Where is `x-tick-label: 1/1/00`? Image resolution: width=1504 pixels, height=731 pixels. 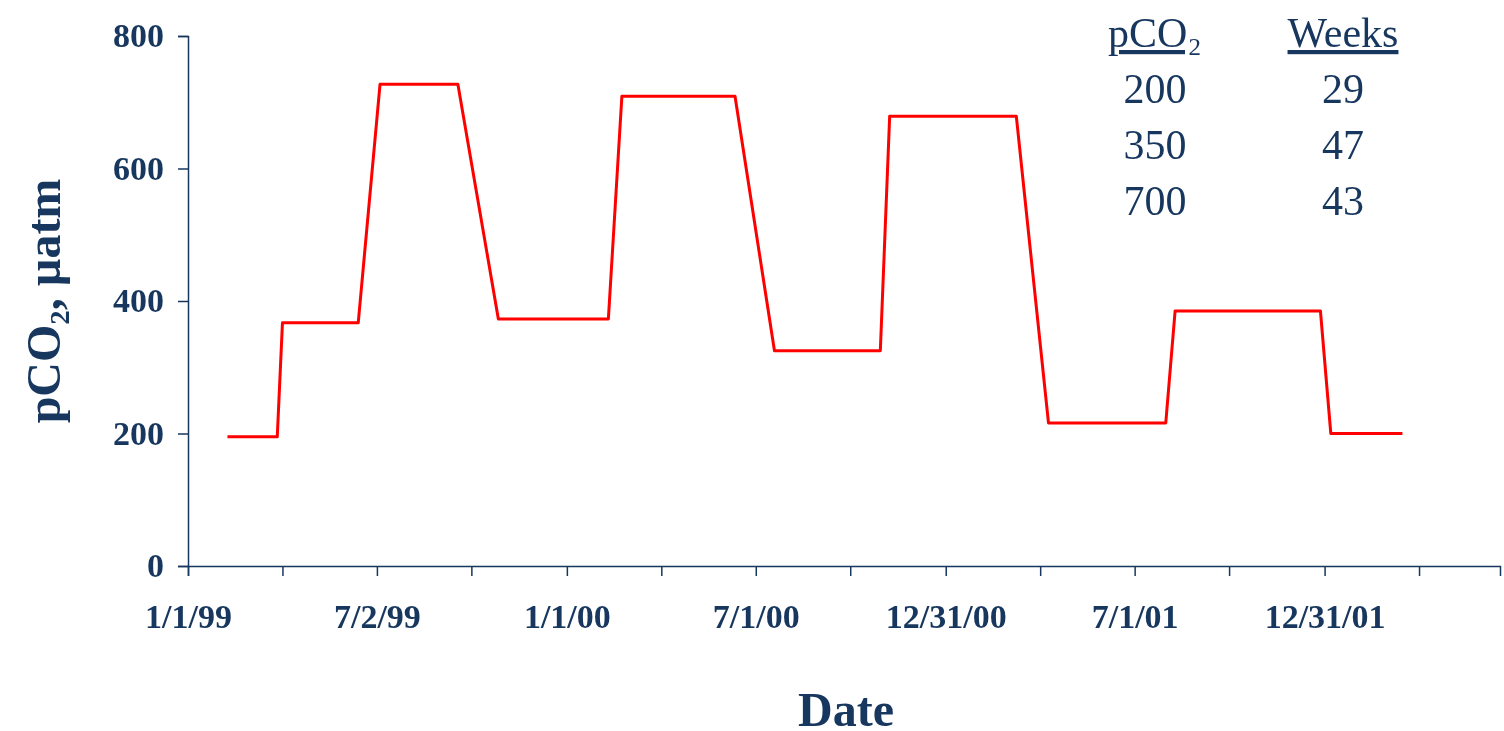 x-tick-label: 1/1/00 is located at coordinates (567, 617).